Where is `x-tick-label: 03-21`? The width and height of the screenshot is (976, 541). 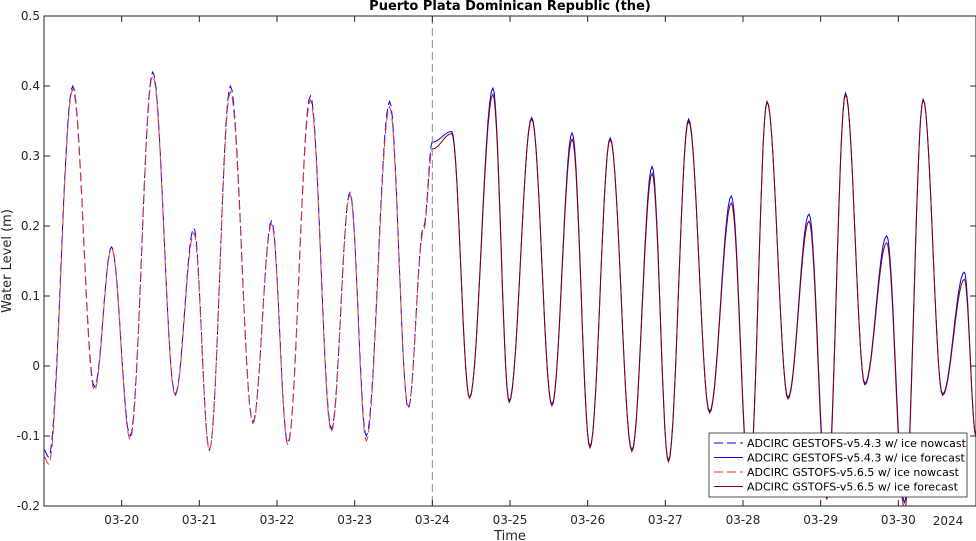
x-tick-label: 03-21 is located at coordinates (199, 520).